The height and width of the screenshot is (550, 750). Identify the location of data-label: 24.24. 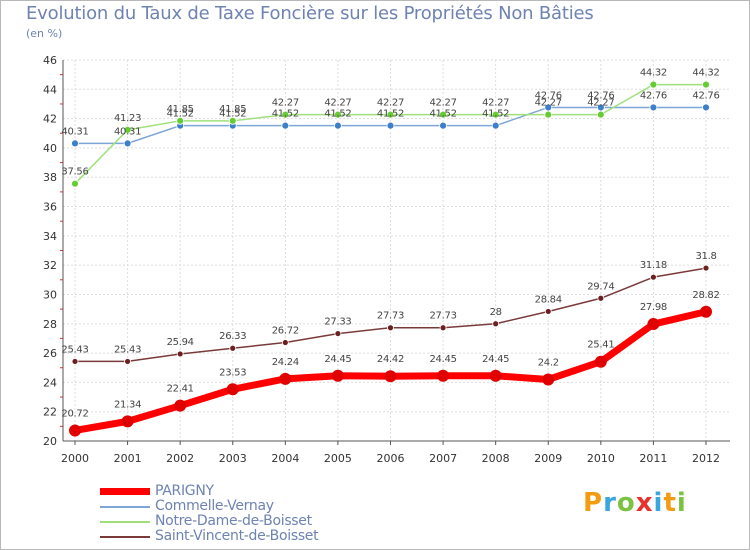
(285, 362).